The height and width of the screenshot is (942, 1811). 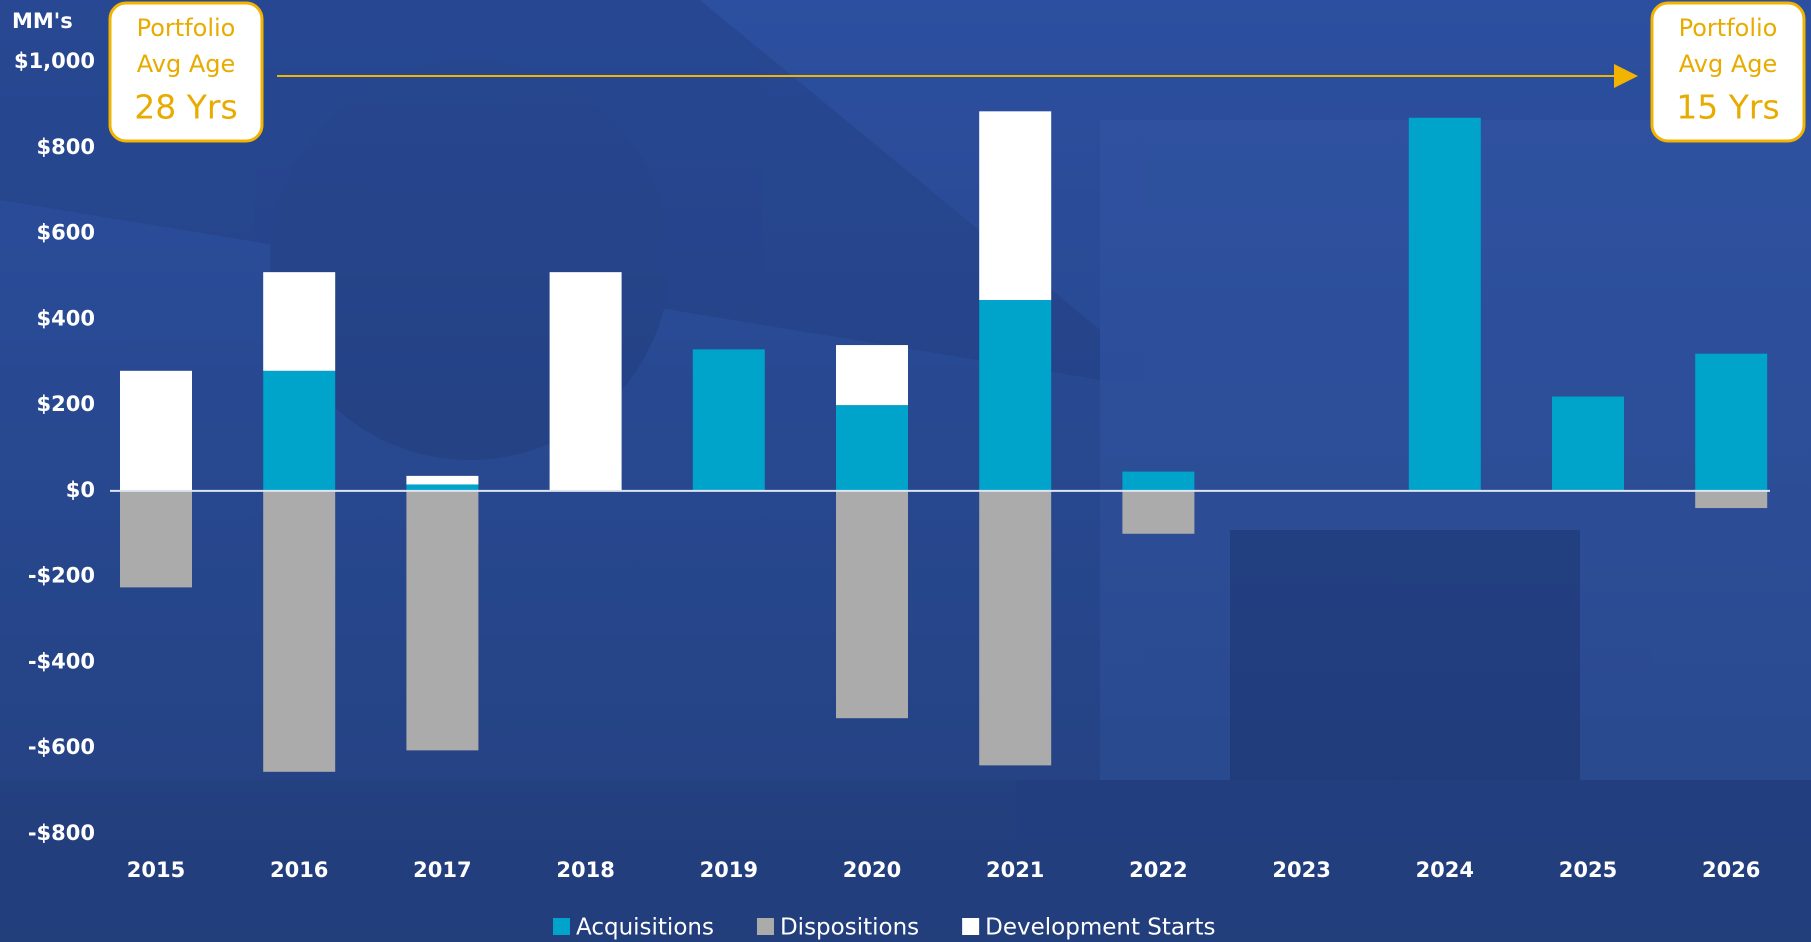 I want to click on y-tick-label: $400, so click(x=66, y=318).